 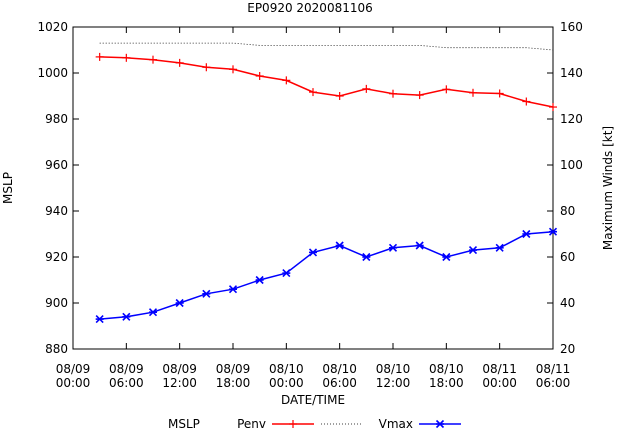 I want to click on x-tick-label: 08/11 06:00, so click(x=553, y=376).